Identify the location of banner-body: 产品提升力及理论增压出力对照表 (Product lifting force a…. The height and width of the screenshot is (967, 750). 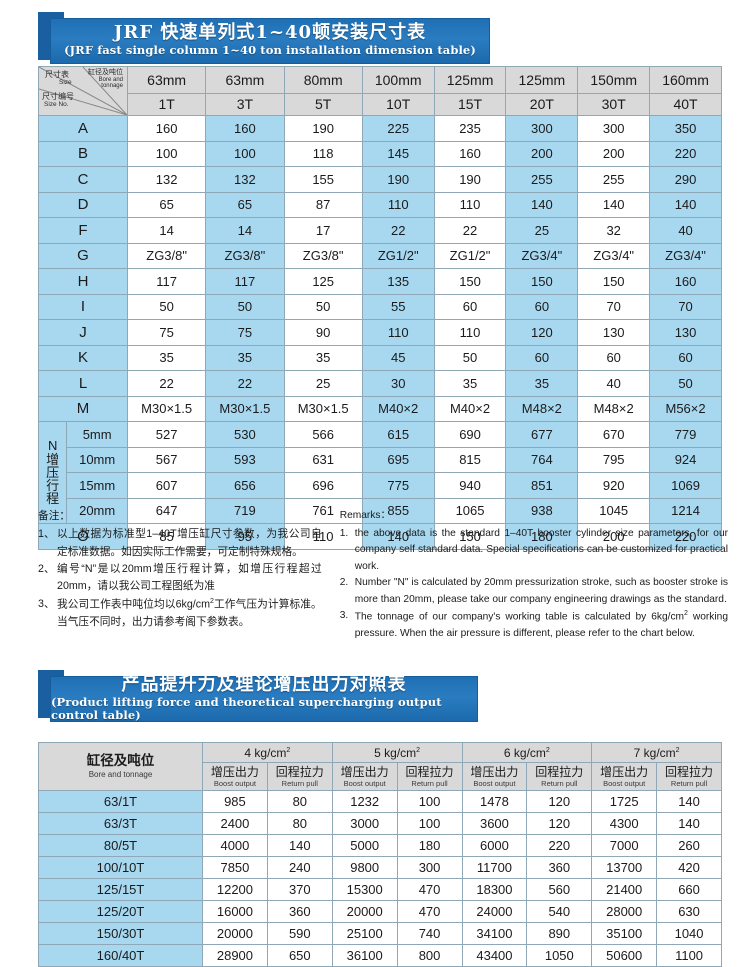
(264, 697).